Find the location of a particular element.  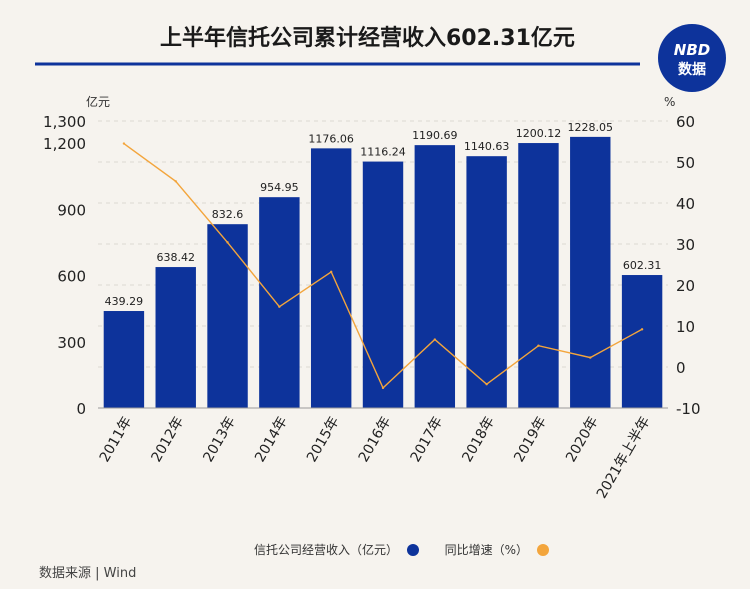

legend: 信托公司经营收入（亿元） 同比增速（%） is located at coordinates (401, 549).